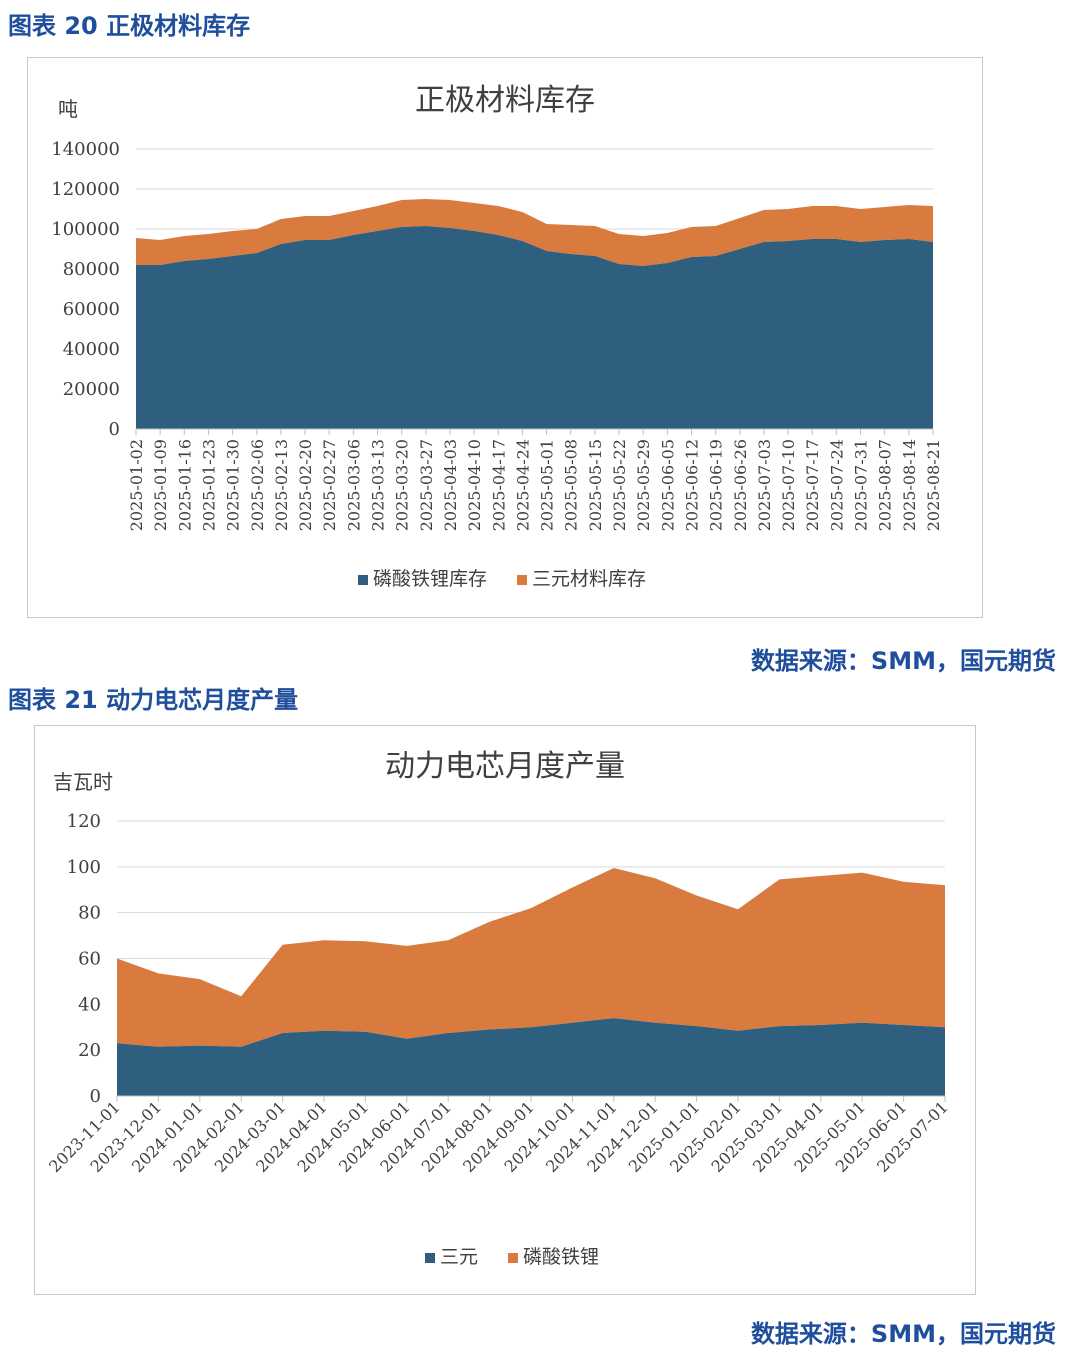  I want to click on x-tick-label: 2025-07-17, so click(812, 485).